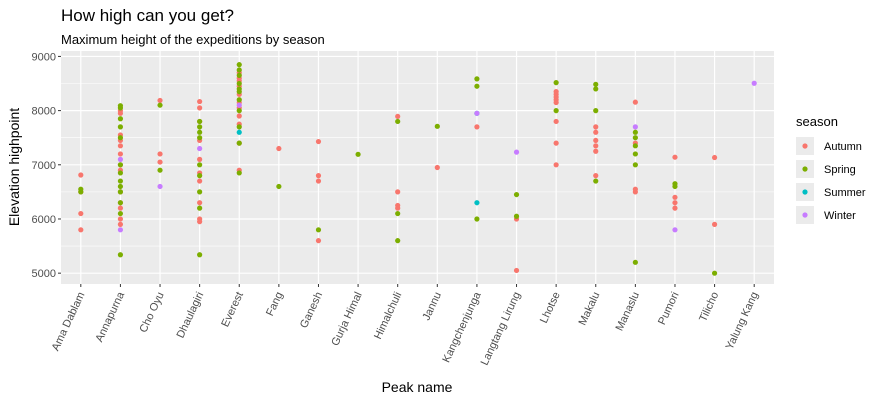  I want to click on y-tick-label: 5000, so click(44, 274).